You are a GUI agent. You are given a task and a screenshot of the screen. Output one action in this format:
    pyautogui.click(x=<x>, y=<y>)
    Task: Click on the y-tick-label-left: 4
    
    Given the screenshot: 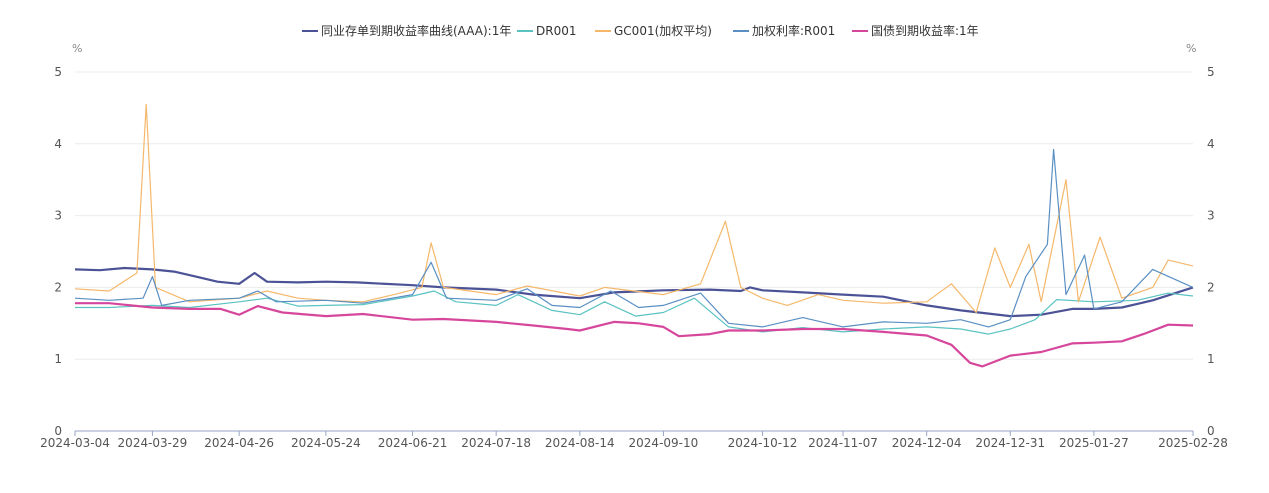 What is the action you would take?
    pyautogui.click(x=58, y=144)
    